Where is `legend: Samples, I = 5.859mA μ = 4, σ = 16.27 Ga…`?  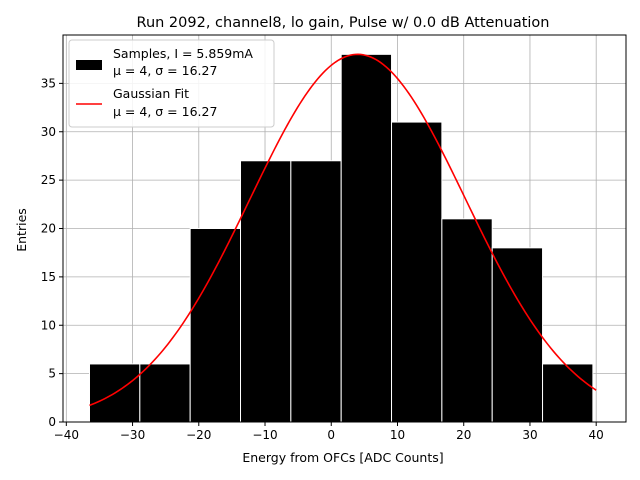 legend: Samples, I = 5.859mA μ = 4, σ = 16.27 Ga… is located at coordinates (171, 83).